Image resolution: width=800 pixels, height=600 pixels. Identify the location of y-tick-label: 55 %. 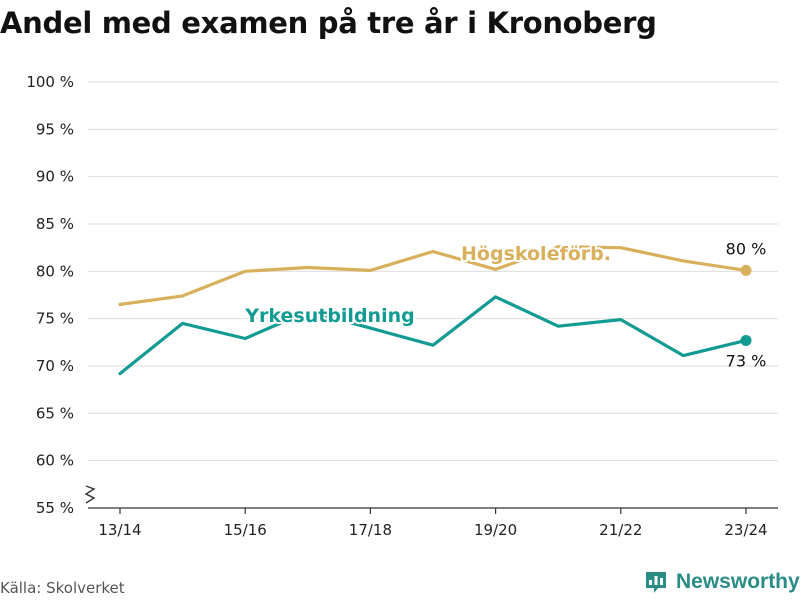
(55, 508).